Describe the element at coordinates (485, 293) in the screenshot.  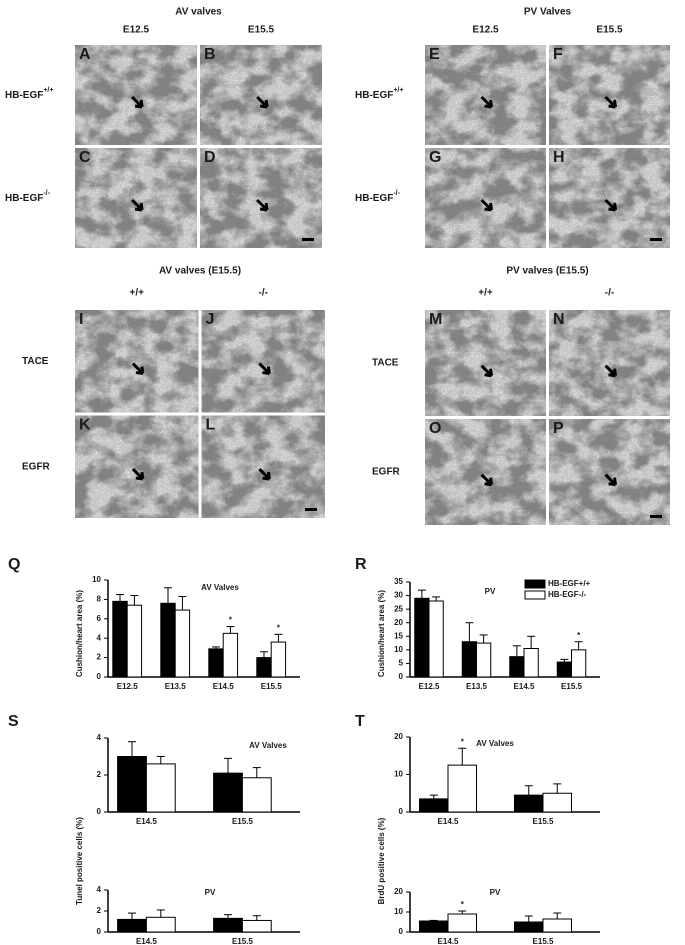
I see `column-header: +/+` at that location.